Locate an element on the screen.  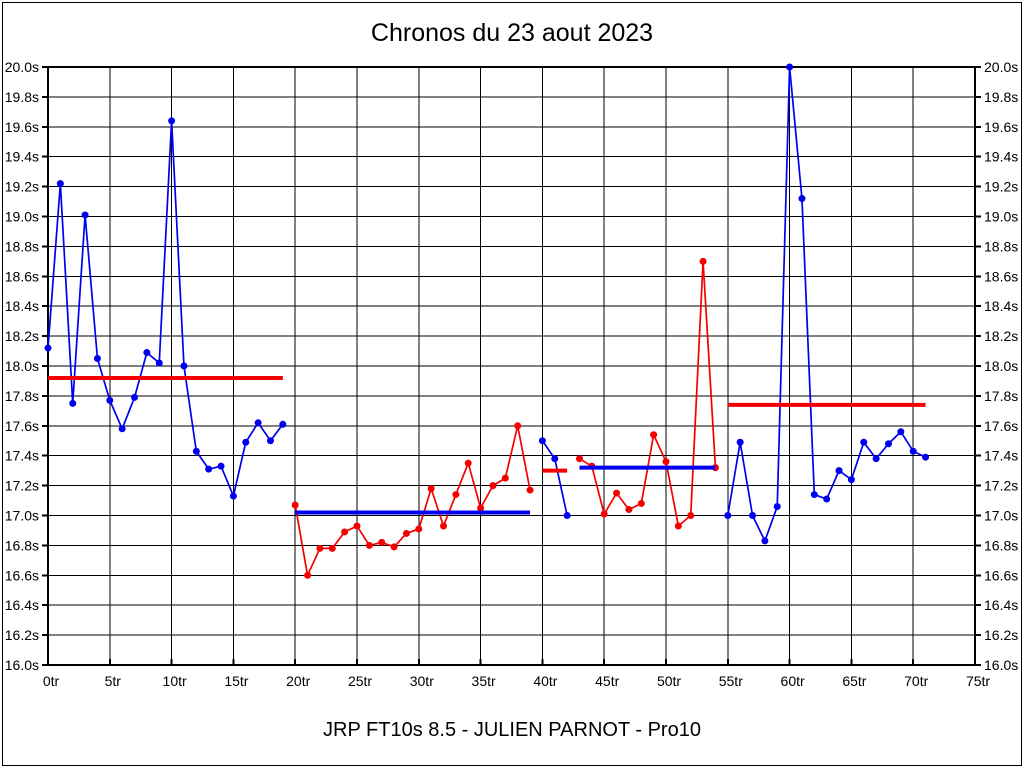
y-axis-label-right: 18.8s is located at coordinates (1001, 246).